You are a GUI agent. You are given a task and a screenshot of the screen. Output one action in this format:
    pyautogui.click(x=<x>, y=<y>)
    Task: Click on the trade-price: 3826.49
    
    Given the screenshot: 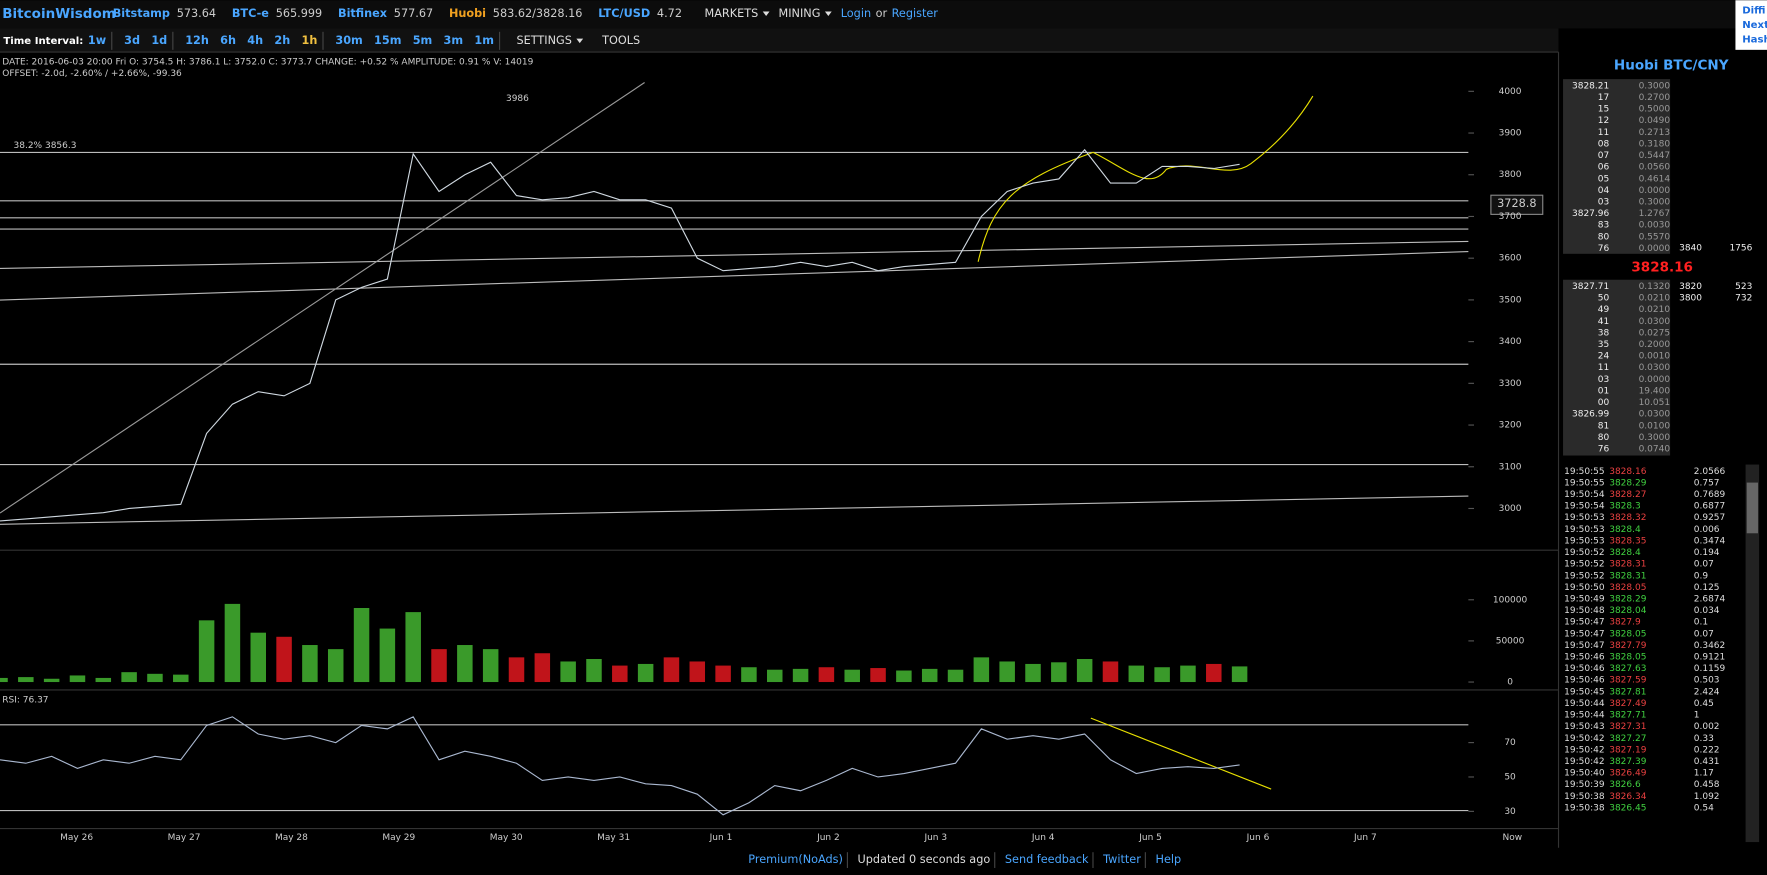 What is the action you would take?
    pyautogui.click(x=1627, y=774)
    